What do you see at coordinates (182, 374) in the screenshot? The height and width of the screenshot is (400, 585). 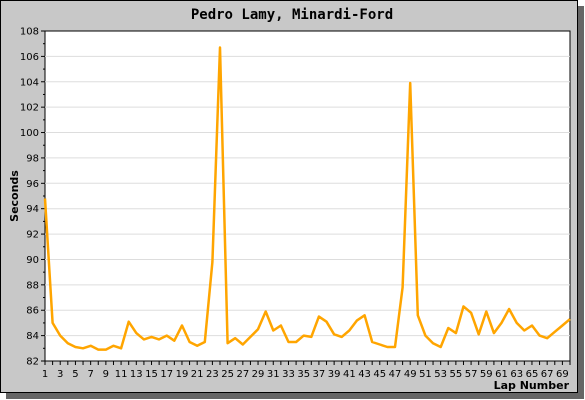 I see `x-tick-label: 19` at bounding box center [182, 374].